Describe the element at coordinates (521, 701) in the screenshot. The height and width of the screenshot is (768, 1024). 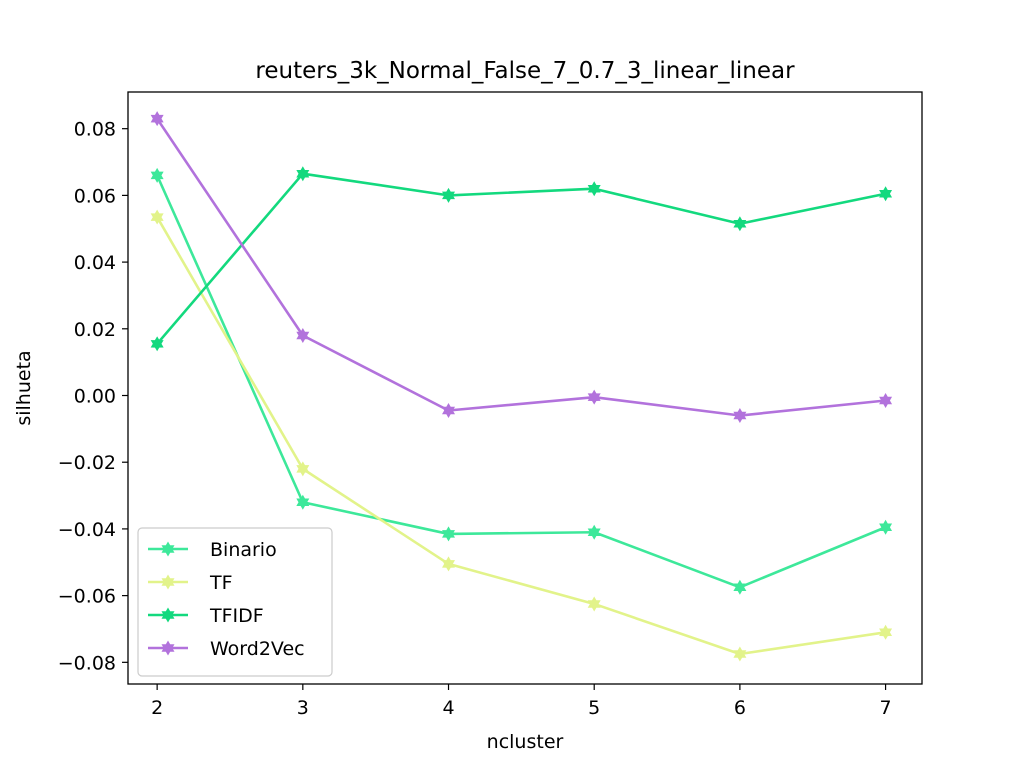
I see `x-axis-ticks: 2 3 4 5 6 7` at that location.